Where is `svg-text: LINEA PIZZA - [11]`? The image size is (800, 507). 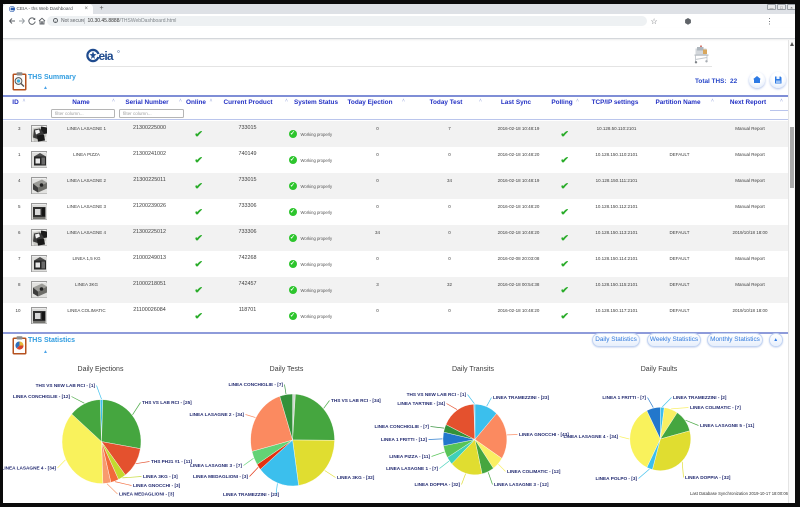
svg-text: LINEA PIZZA - [11] is located at coordinates (409, 456).